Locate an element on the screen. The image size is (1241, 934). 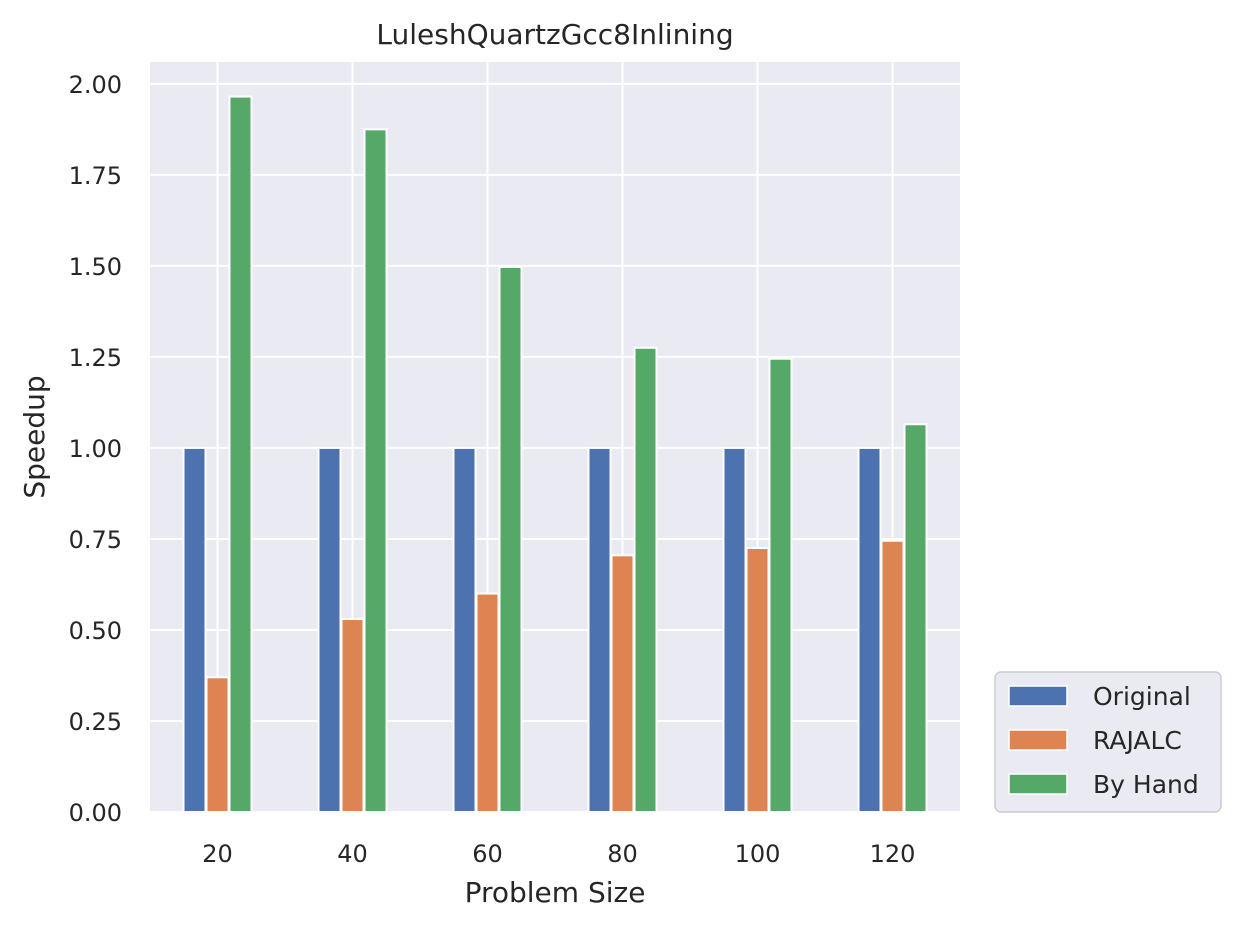
y-tick-label: 0.00 is located at coordinates (95, 813).